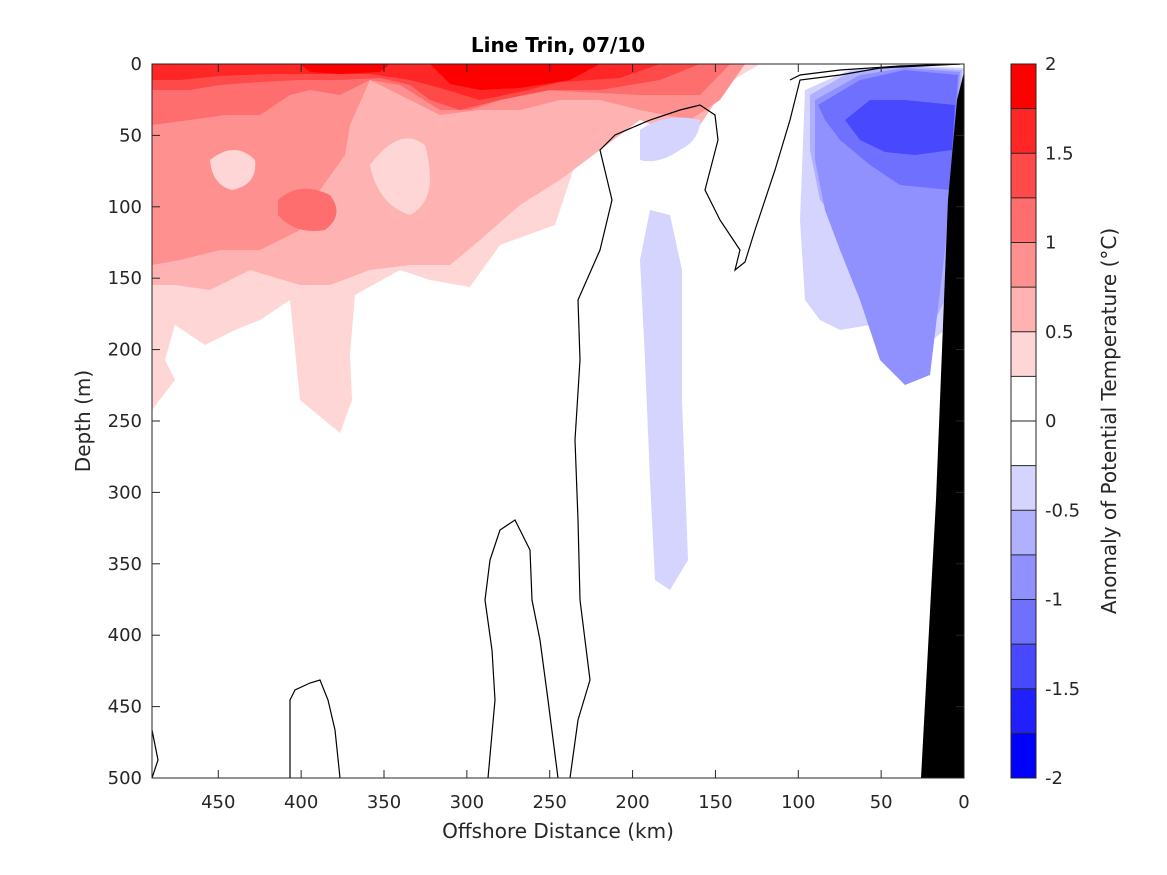  What do you see at coordinates (125, 350) in the screenshot?
I see `y-tick-label-4: 200` at bounding box center [125, 350].